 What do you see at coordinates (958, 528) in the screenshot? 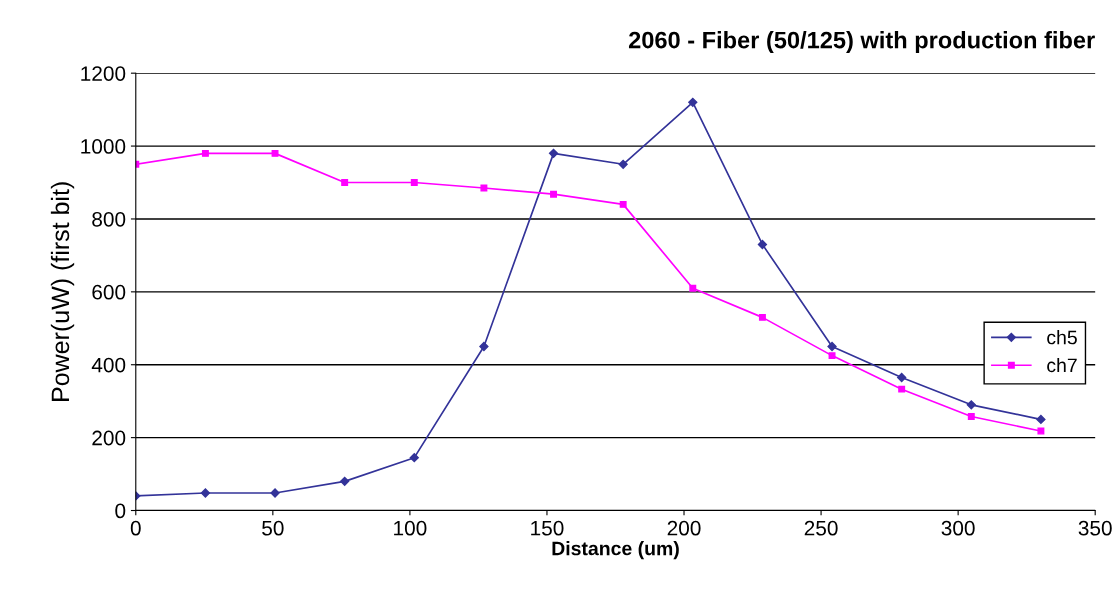
I see `x-tick-label: 300` at bounding box center [958, 528].